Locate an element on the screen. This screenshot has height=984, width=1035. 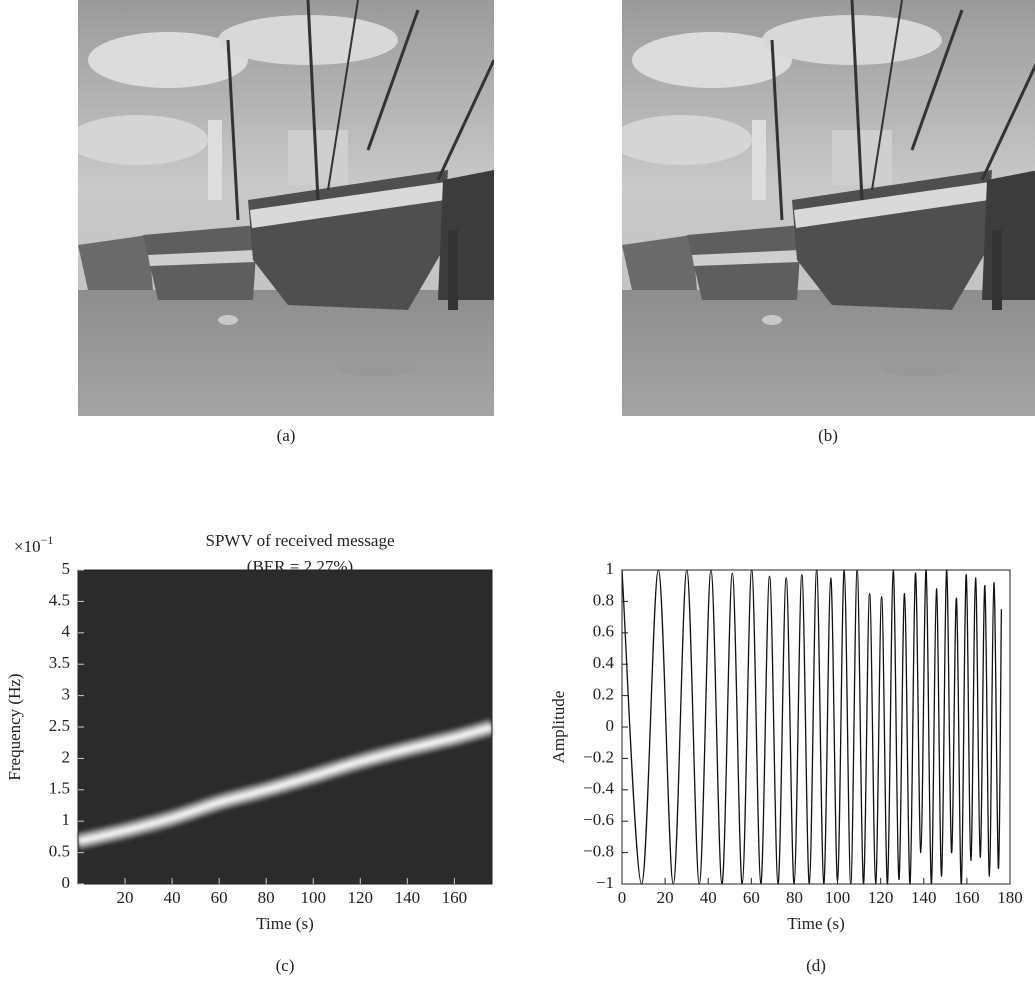
y-tick-label: 4.5 is located at coordinates (59, 599).